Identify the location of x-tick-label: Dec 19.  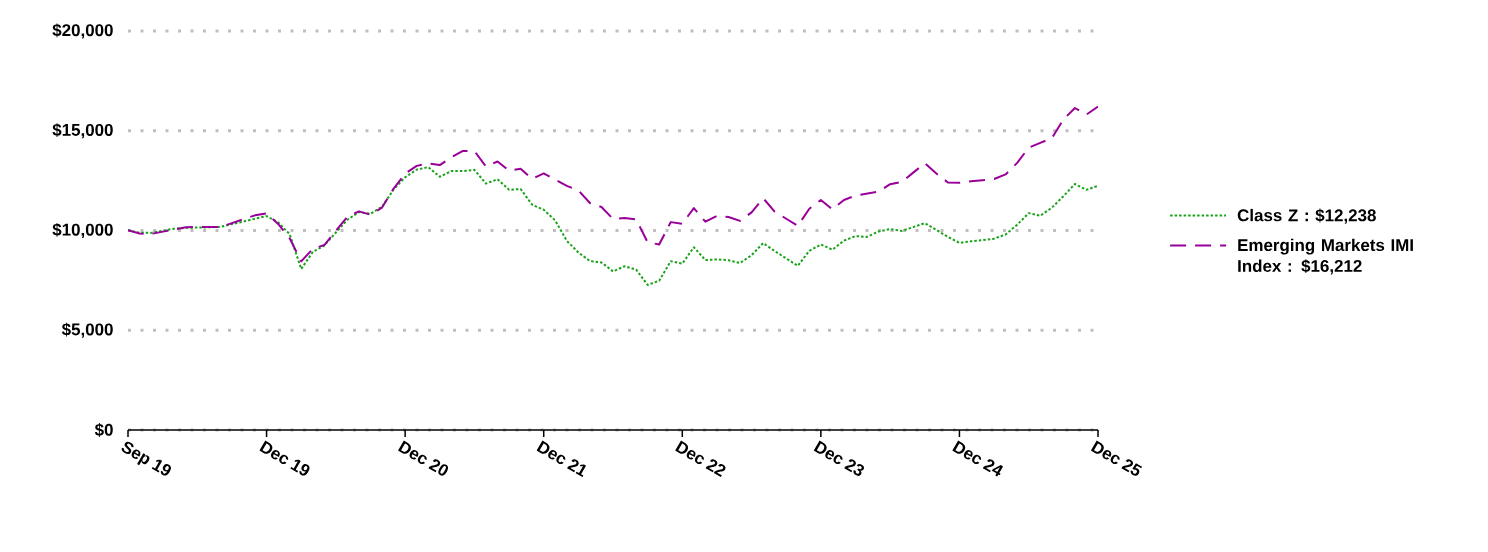
(284, 458).